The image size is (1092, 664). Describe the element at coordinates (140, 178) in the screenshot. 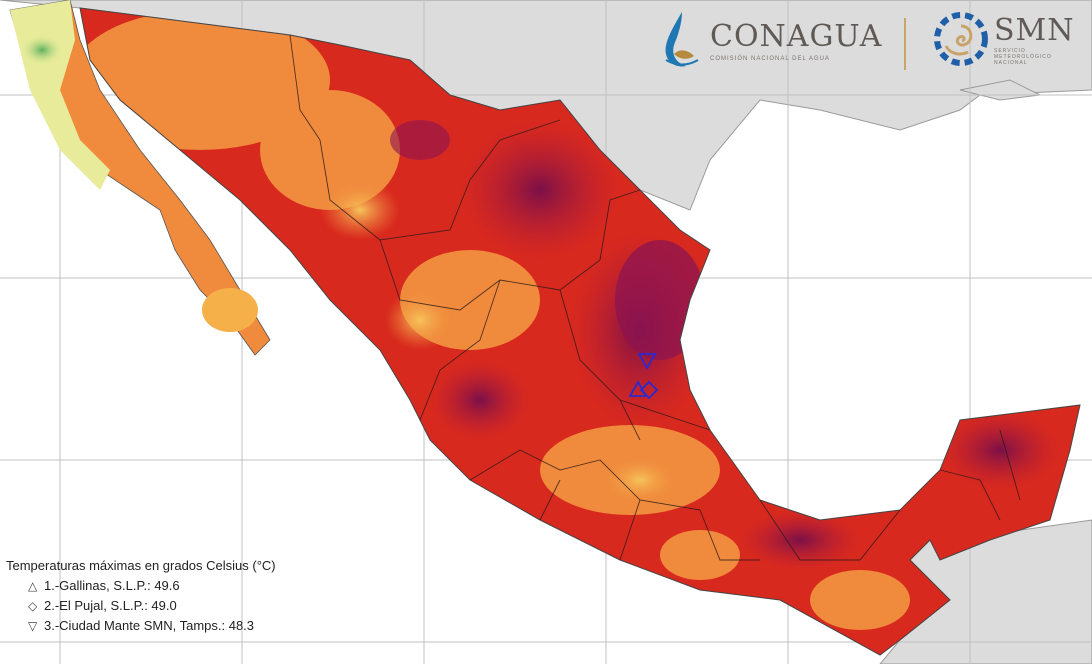

I see `baja-california` at that location.